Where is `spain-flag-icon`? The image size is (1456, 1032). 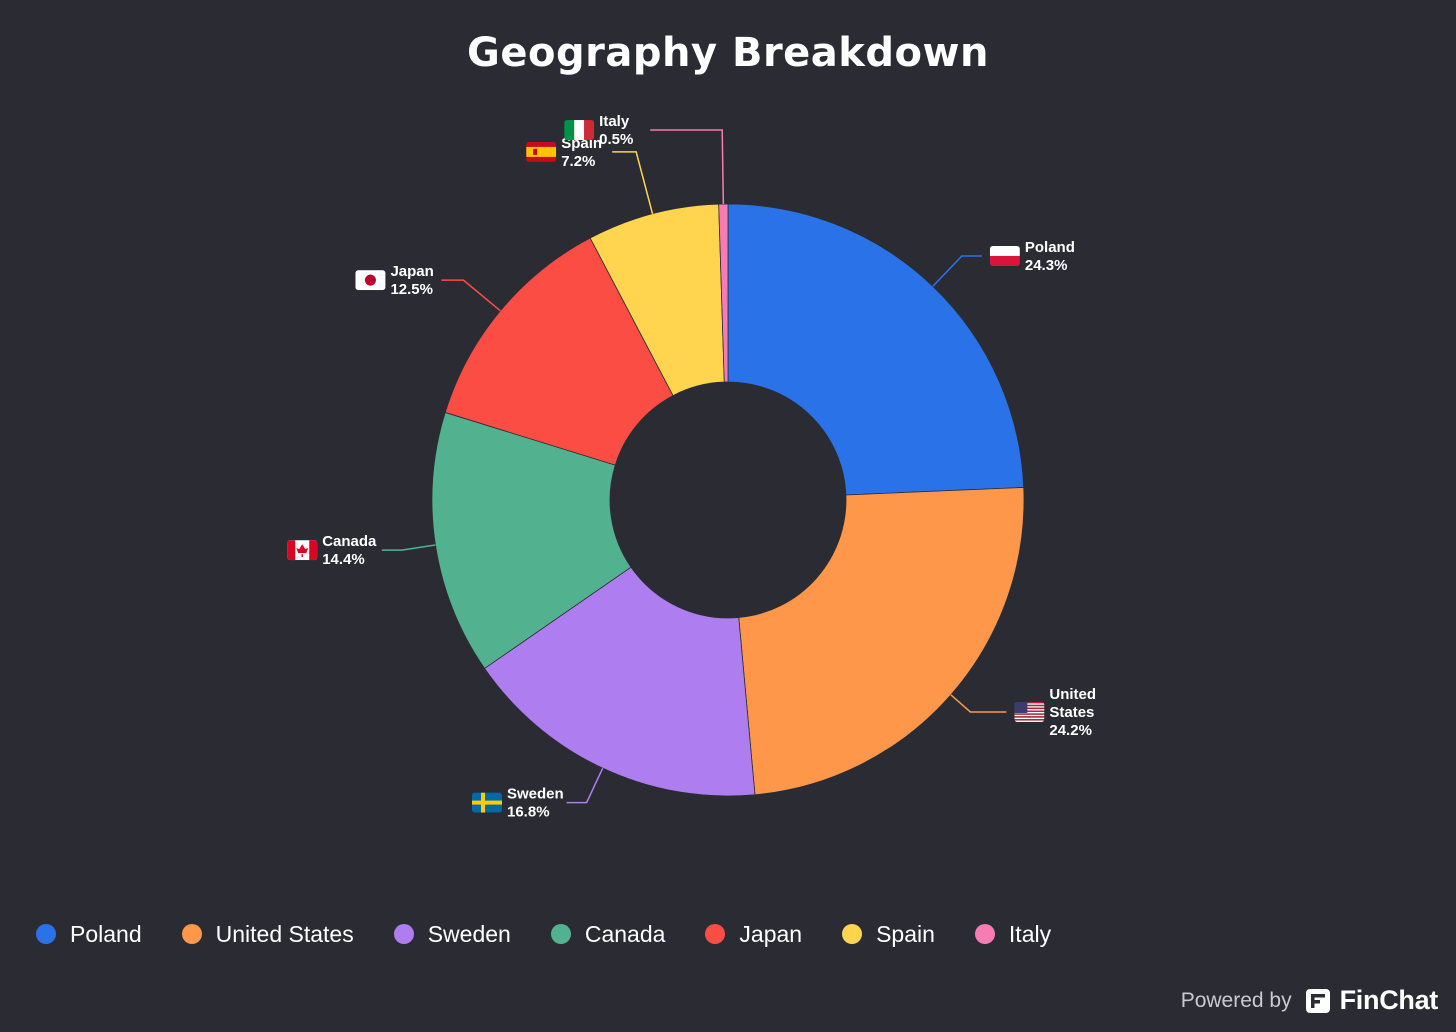 spain-flag-icon is located at coordinates (541, 151).